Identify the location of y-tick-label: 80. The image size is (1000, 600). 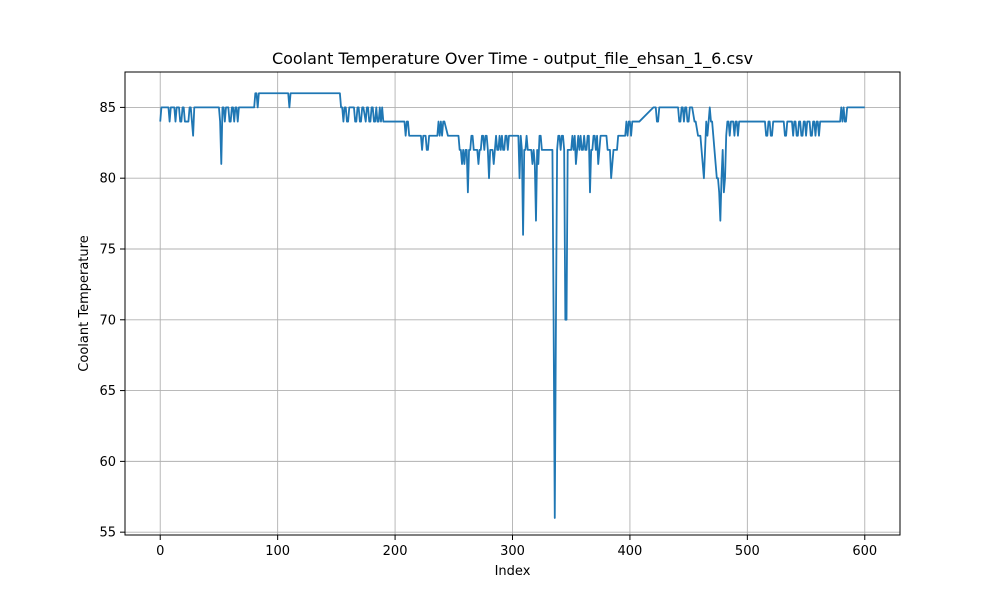
(107, 179).